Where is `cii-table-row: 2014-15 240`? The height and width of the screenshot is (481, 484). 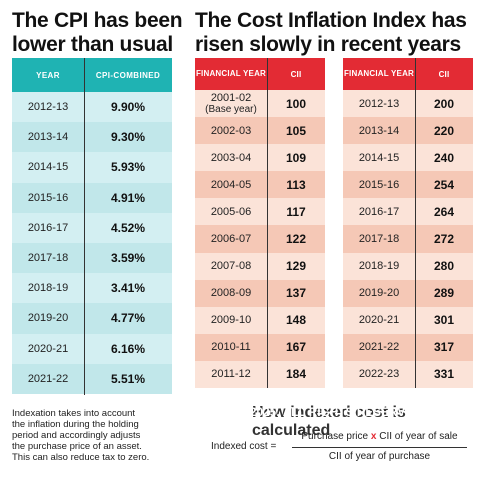 cii-table-row: 2014-15 240 is located at coordinates (408, 158).